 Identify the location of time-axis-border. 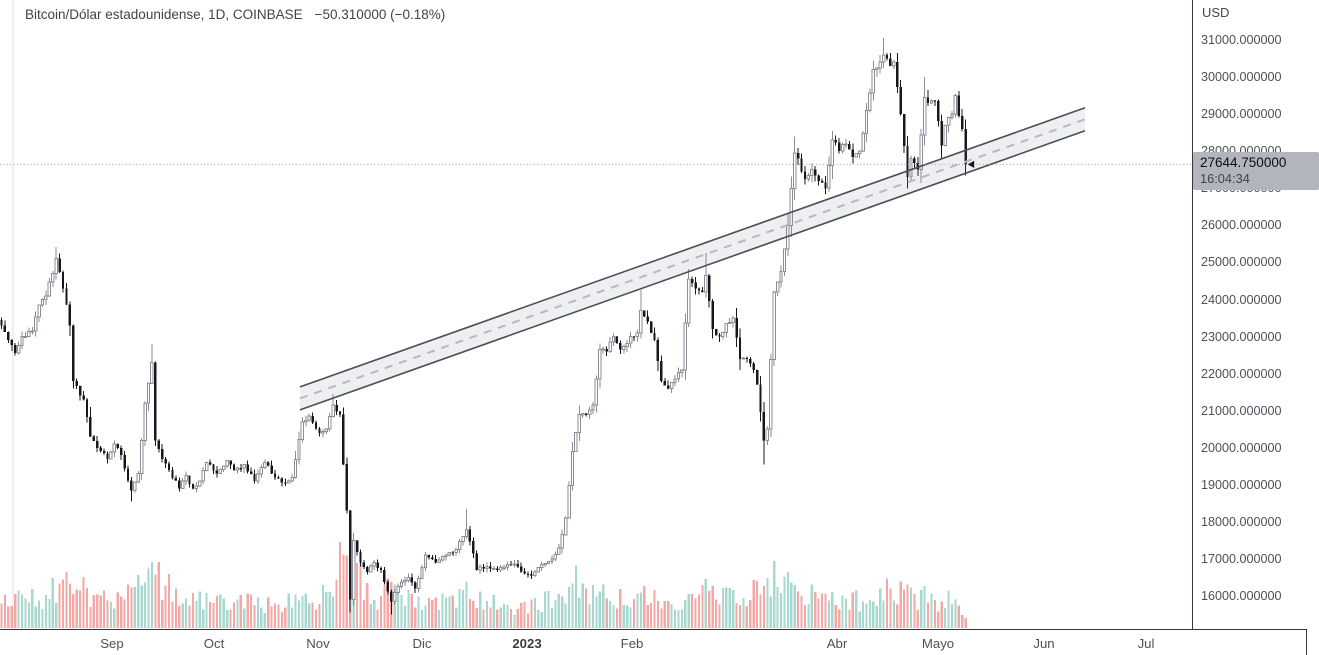
(653, 629).